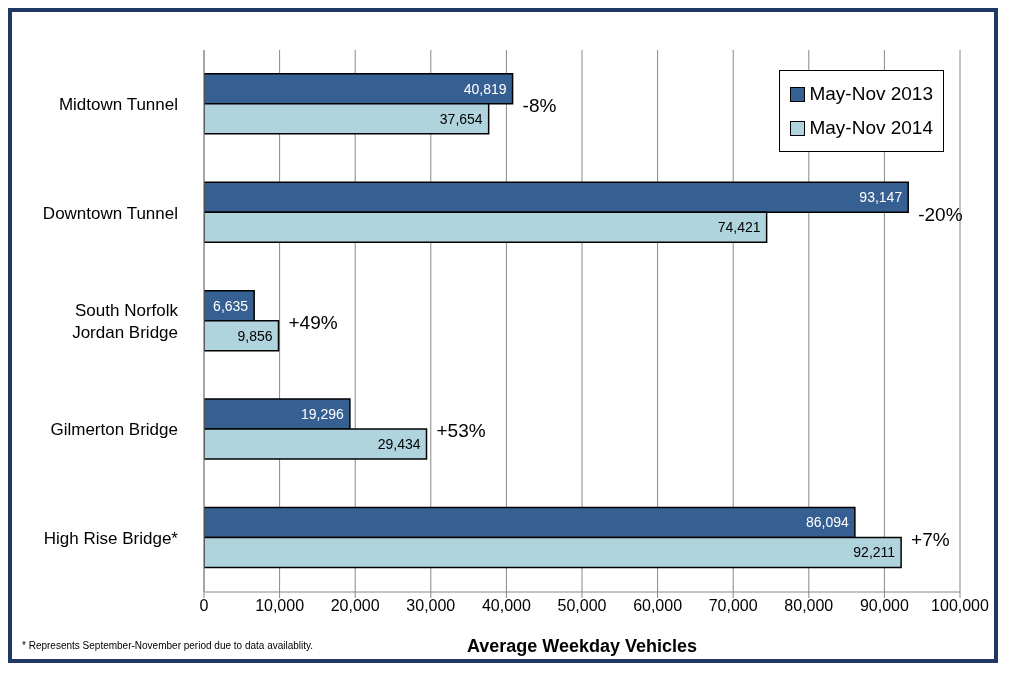 This screenshot has height=673, width=1009. I want to click on data-label: 86,094, so click(828, 522).